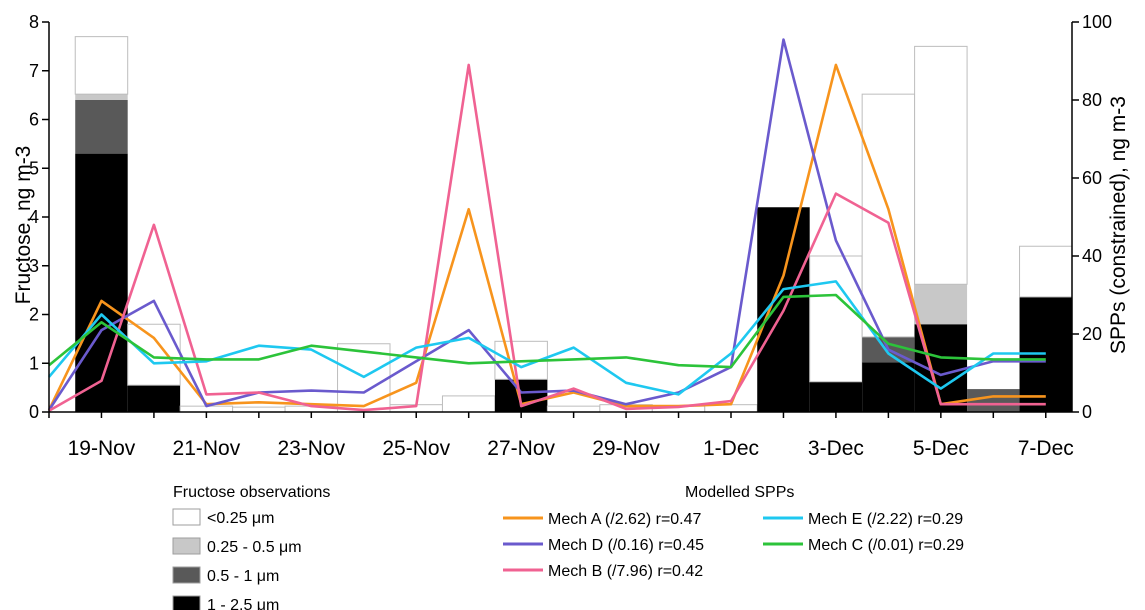  Describe the element at coordinates (731, 448) in the screenshot. I see `x-tick-label-6: 1-Dec` at that location.